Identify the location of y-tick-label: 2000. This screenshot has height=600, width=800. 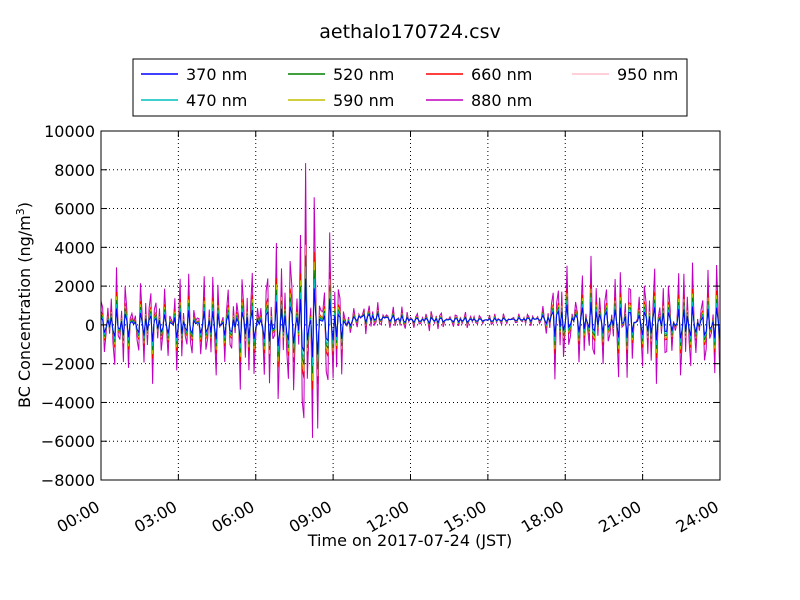
(74, 286).